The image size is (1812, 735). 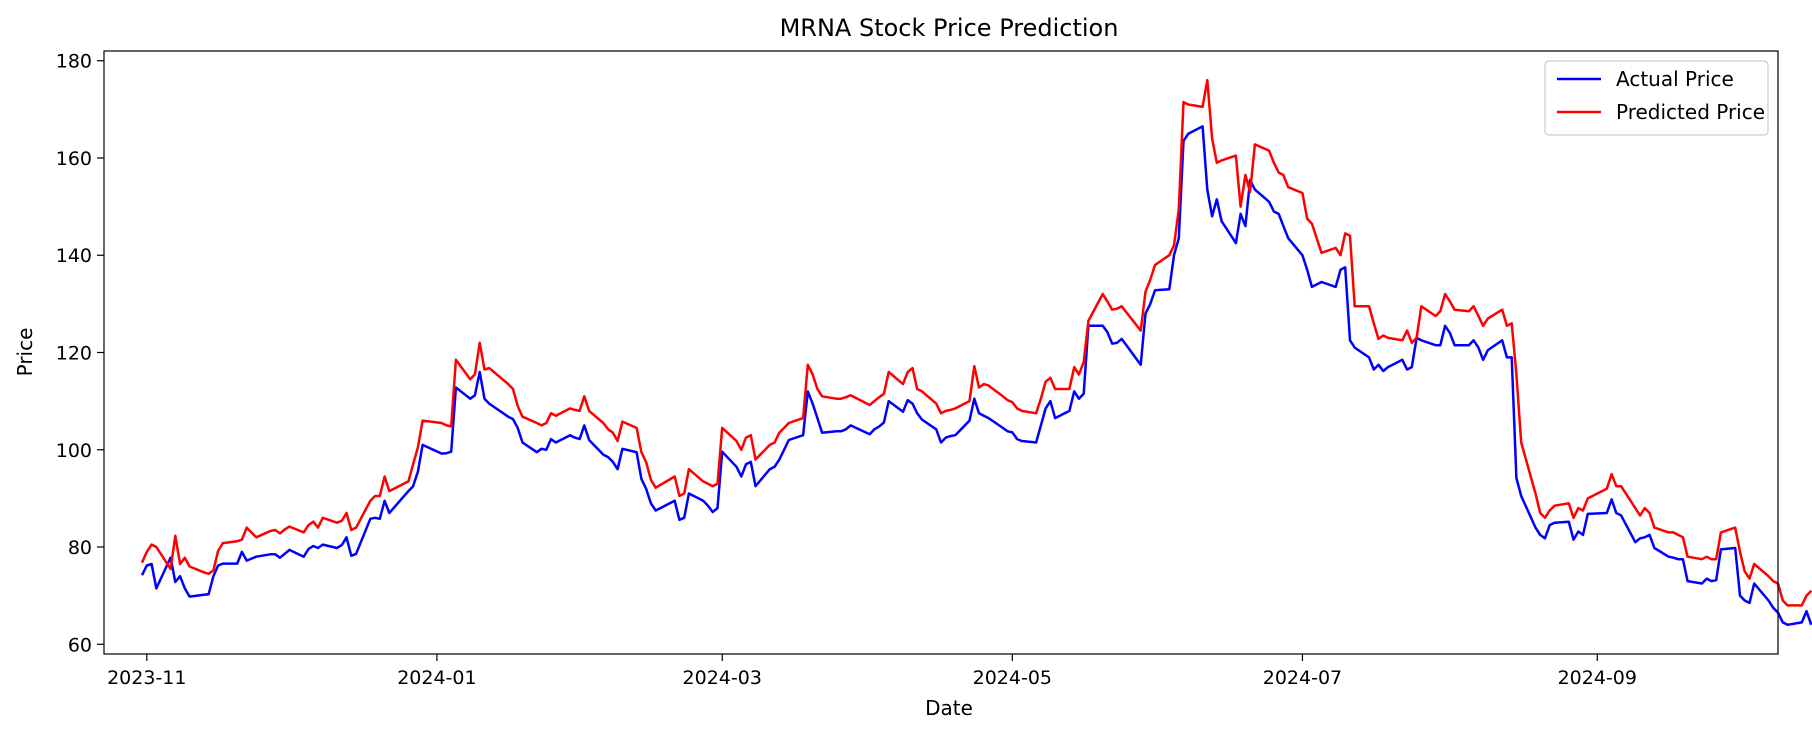 I want to click on legend-label-actual-price: Actual Price, so click(x=1675, y=79).